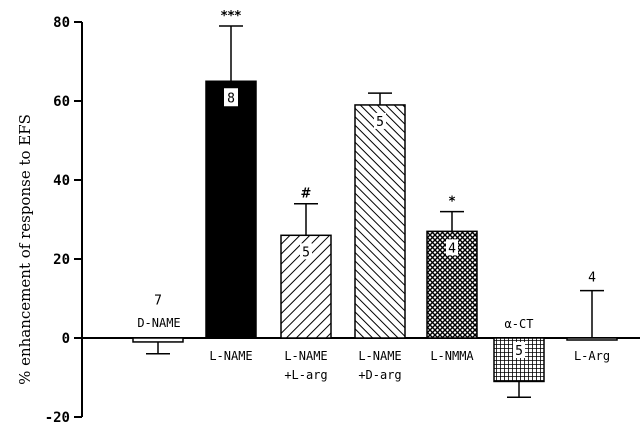 Image resolution: width=640 pixels, height=426 pixels. I want to click on category-label: L-Arg, so click(592, 356).